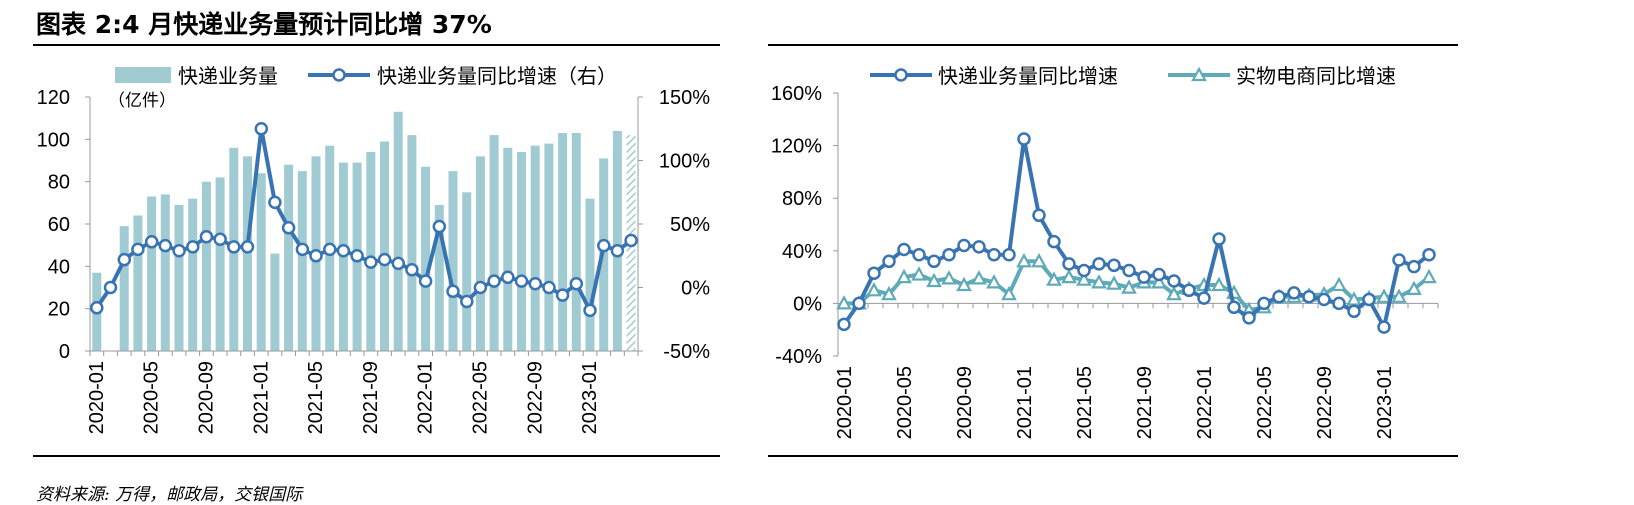 The width and height of the screenshot is (1634, 505). Describe the element at coordinates (364, 219) in the screenshot. I see `growth-line` at that location.